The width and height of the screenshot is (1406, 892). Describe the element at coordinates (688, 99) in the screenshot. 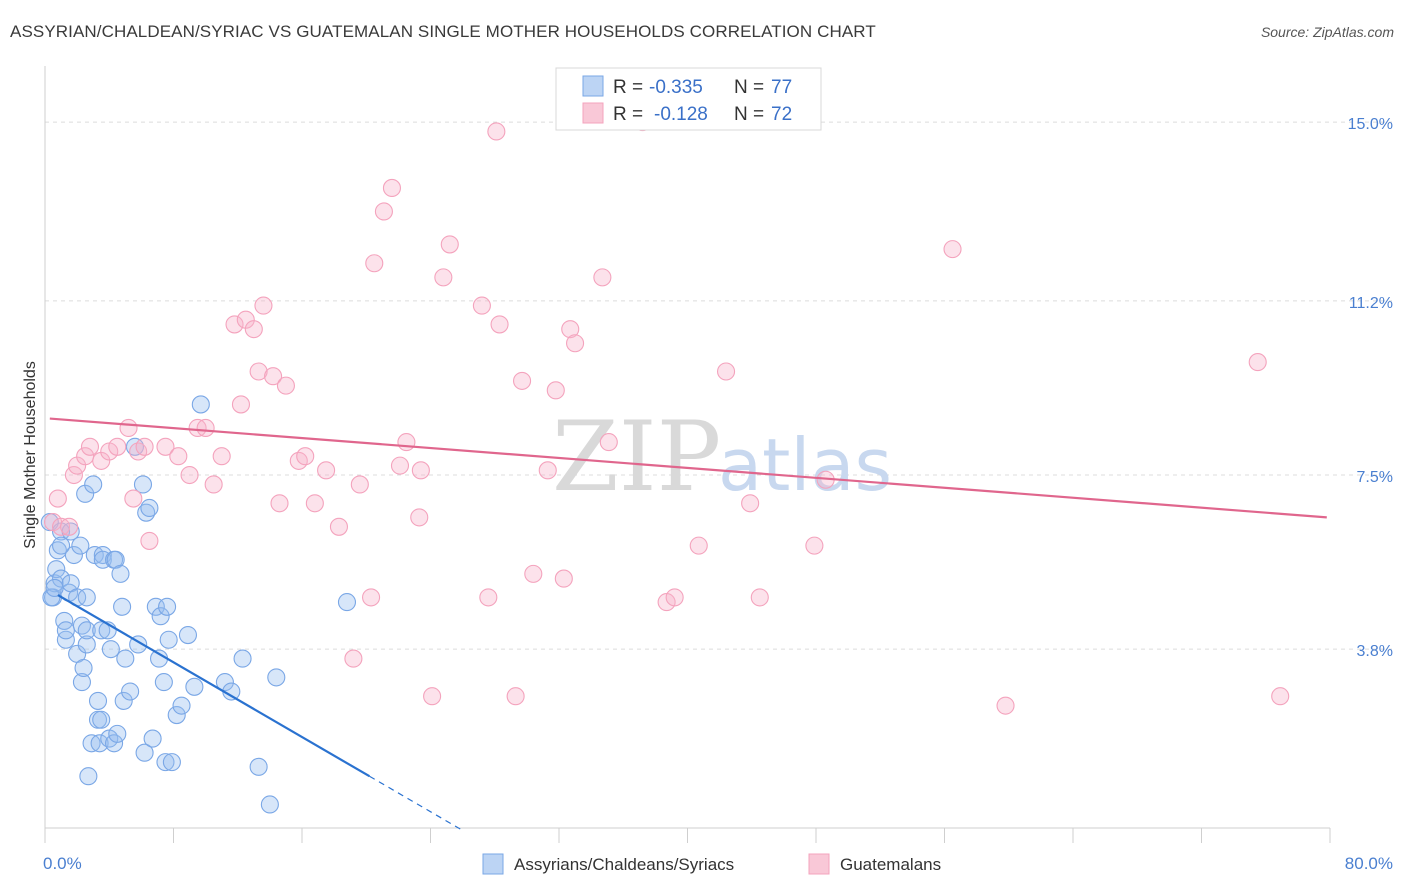

I see `stats-legend: R = -0.335 N = 77 R = -0.128 N = 72` at that location.